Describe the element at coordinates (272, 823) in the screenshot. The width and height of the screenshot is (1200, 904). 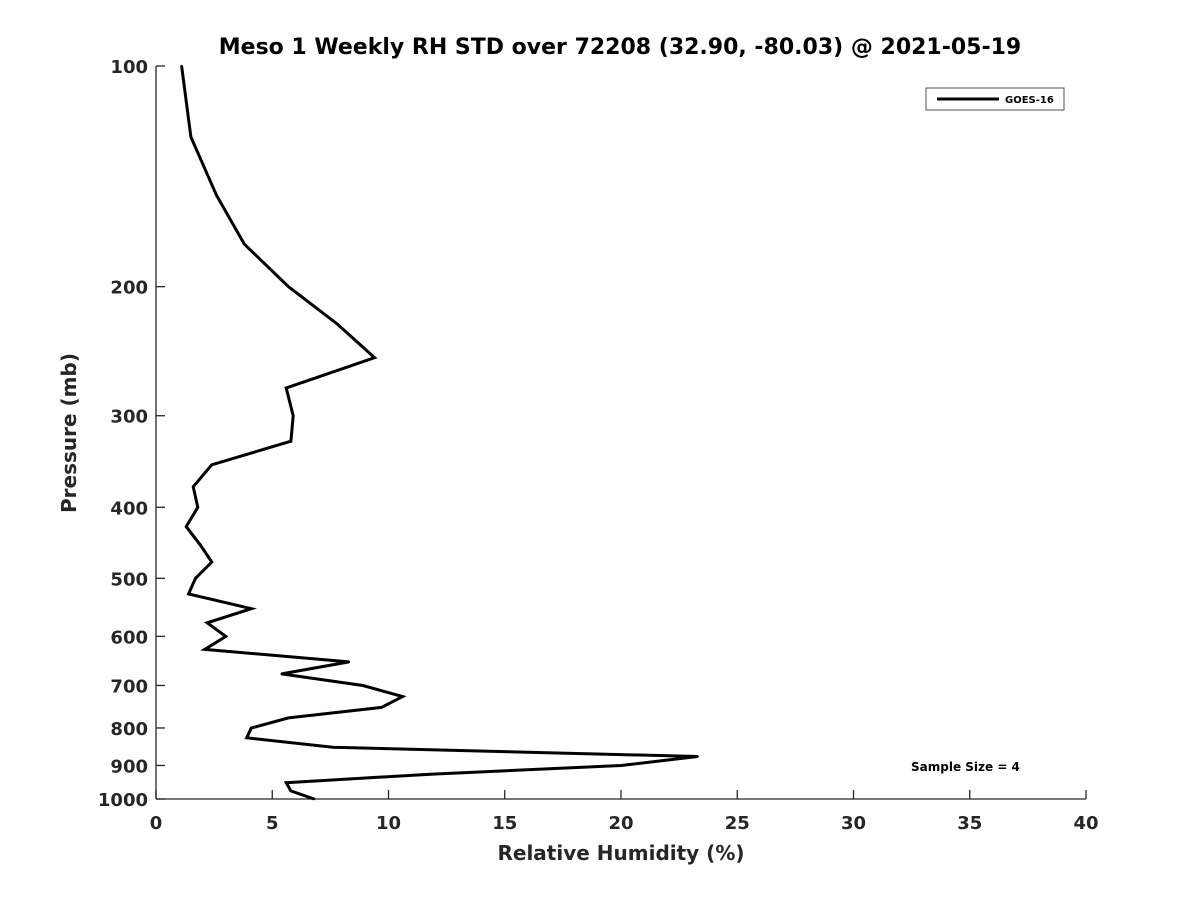
I see `x-tick-label: 5` at that location.